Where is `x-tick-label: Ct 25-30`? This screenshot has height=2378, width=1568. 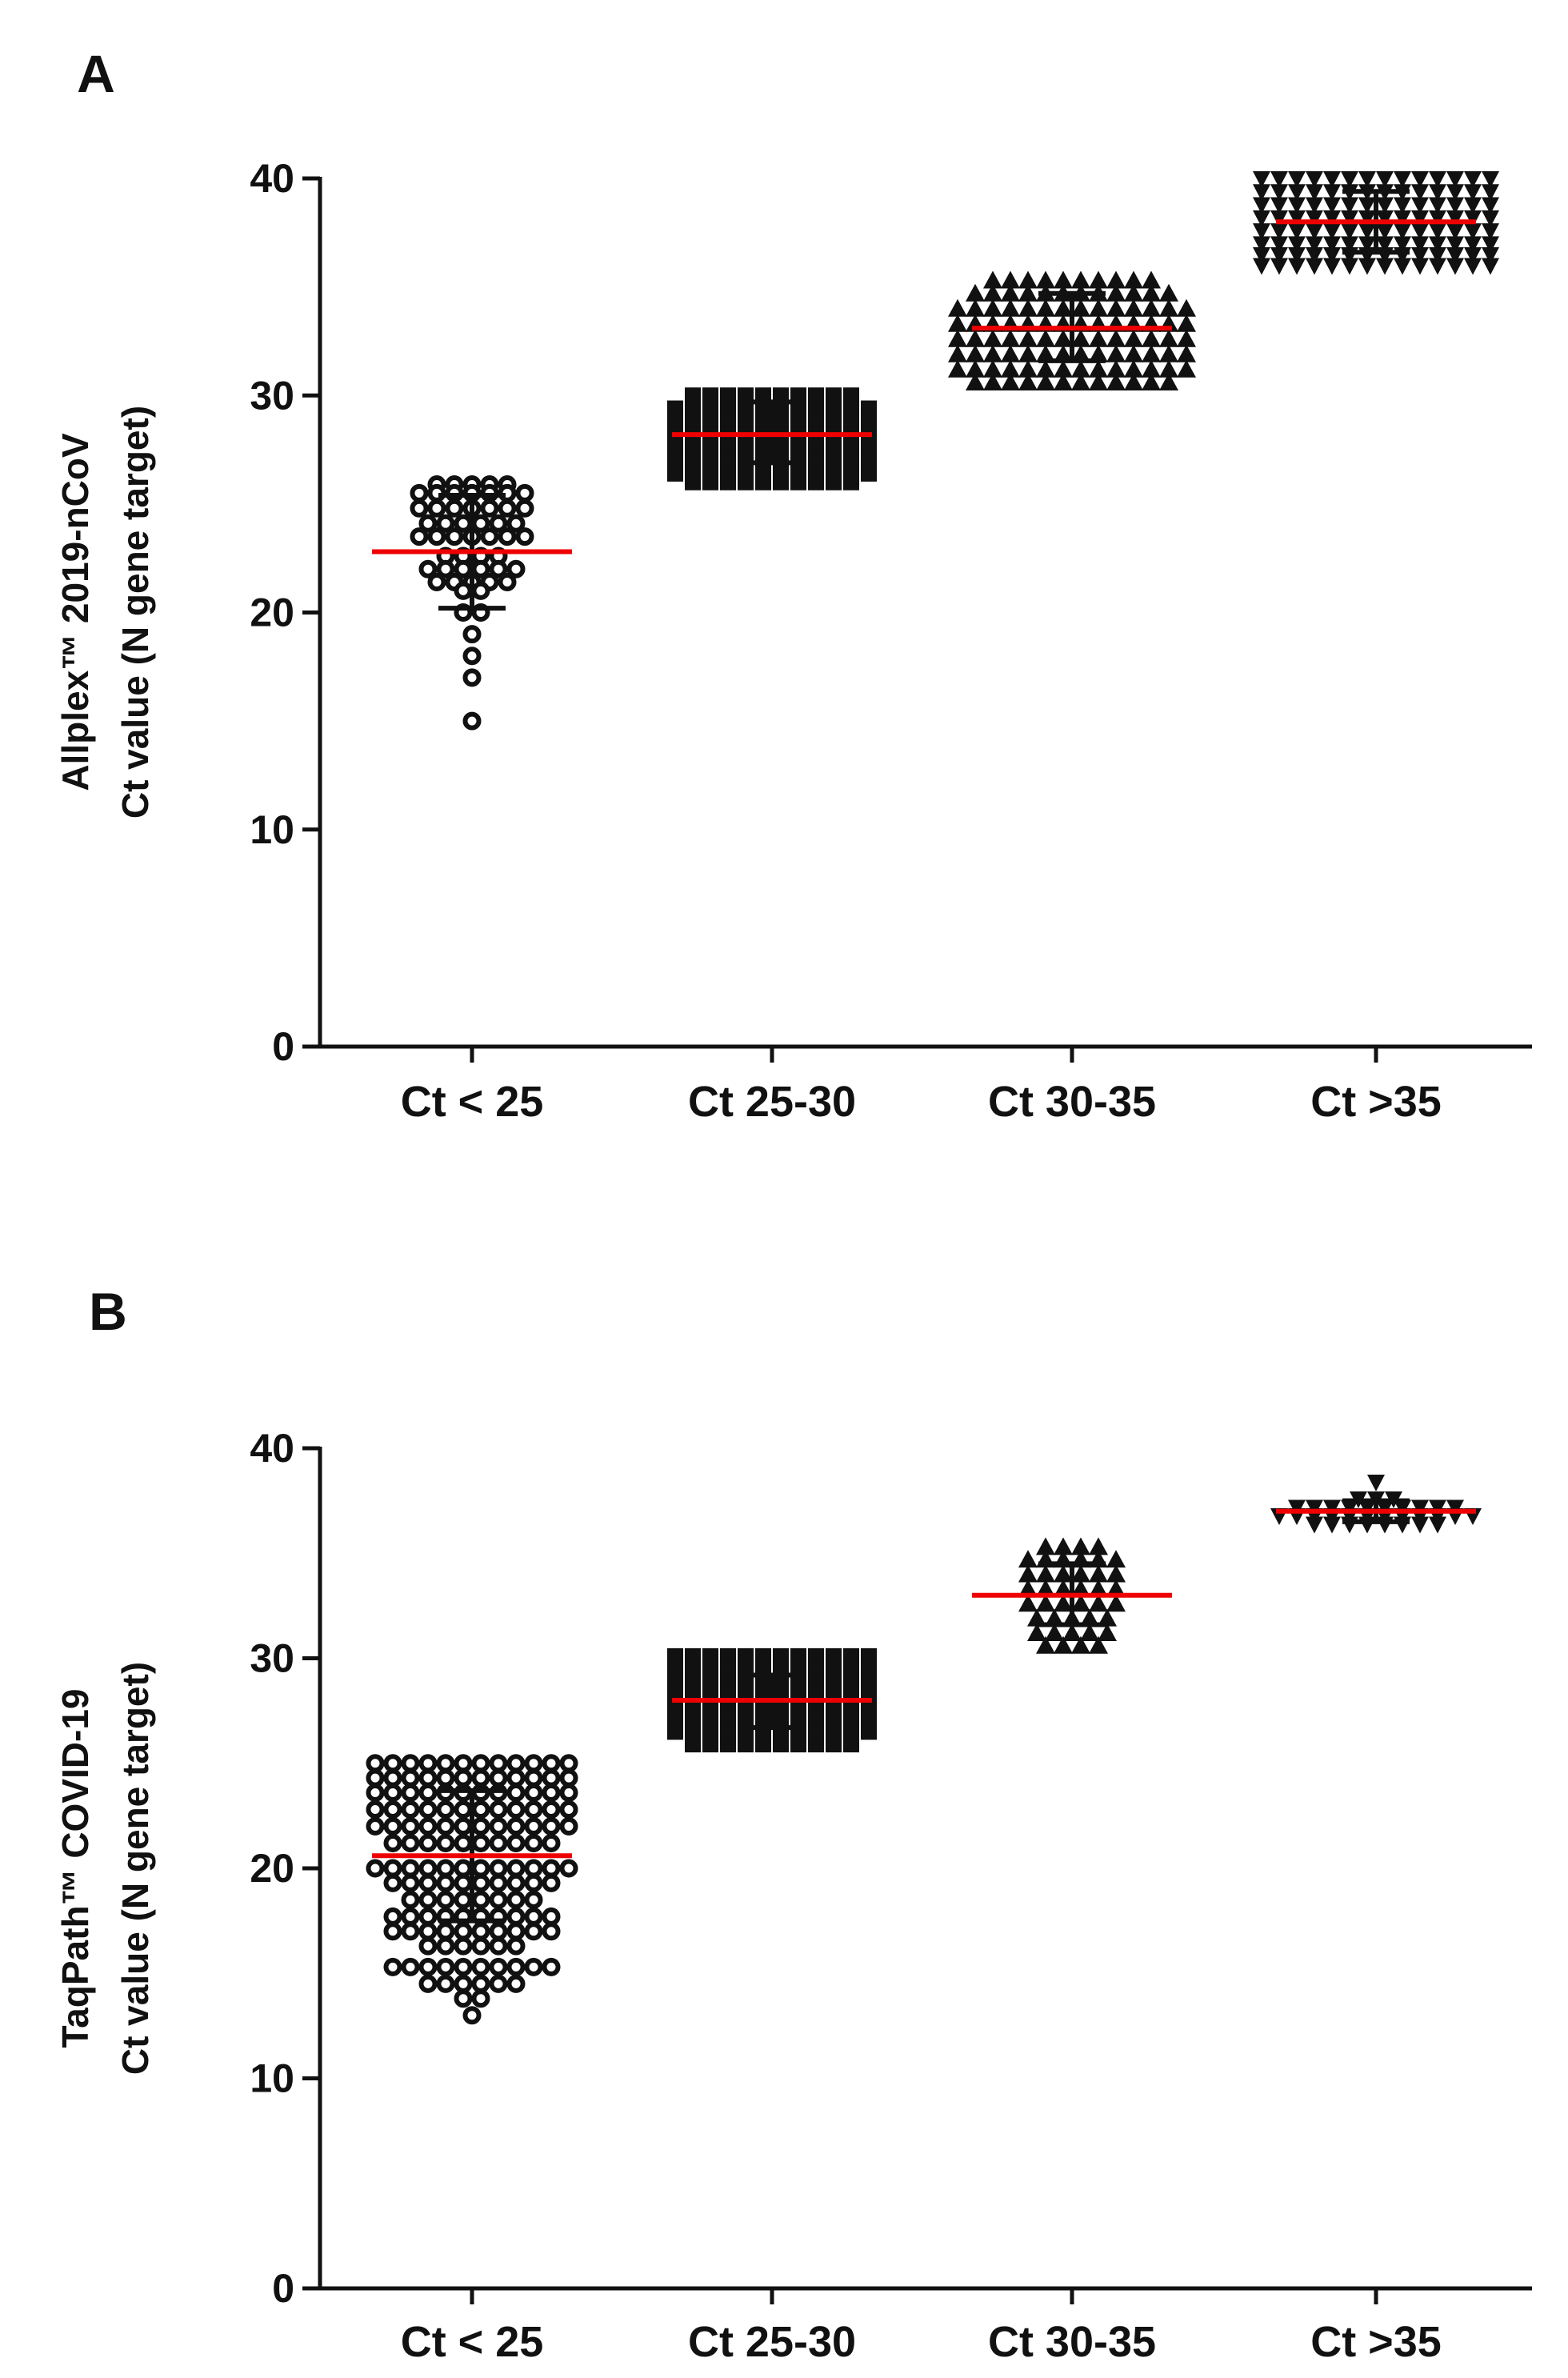 x-tick-label: Ct 25-30 is located at coordinates (772, 1102).